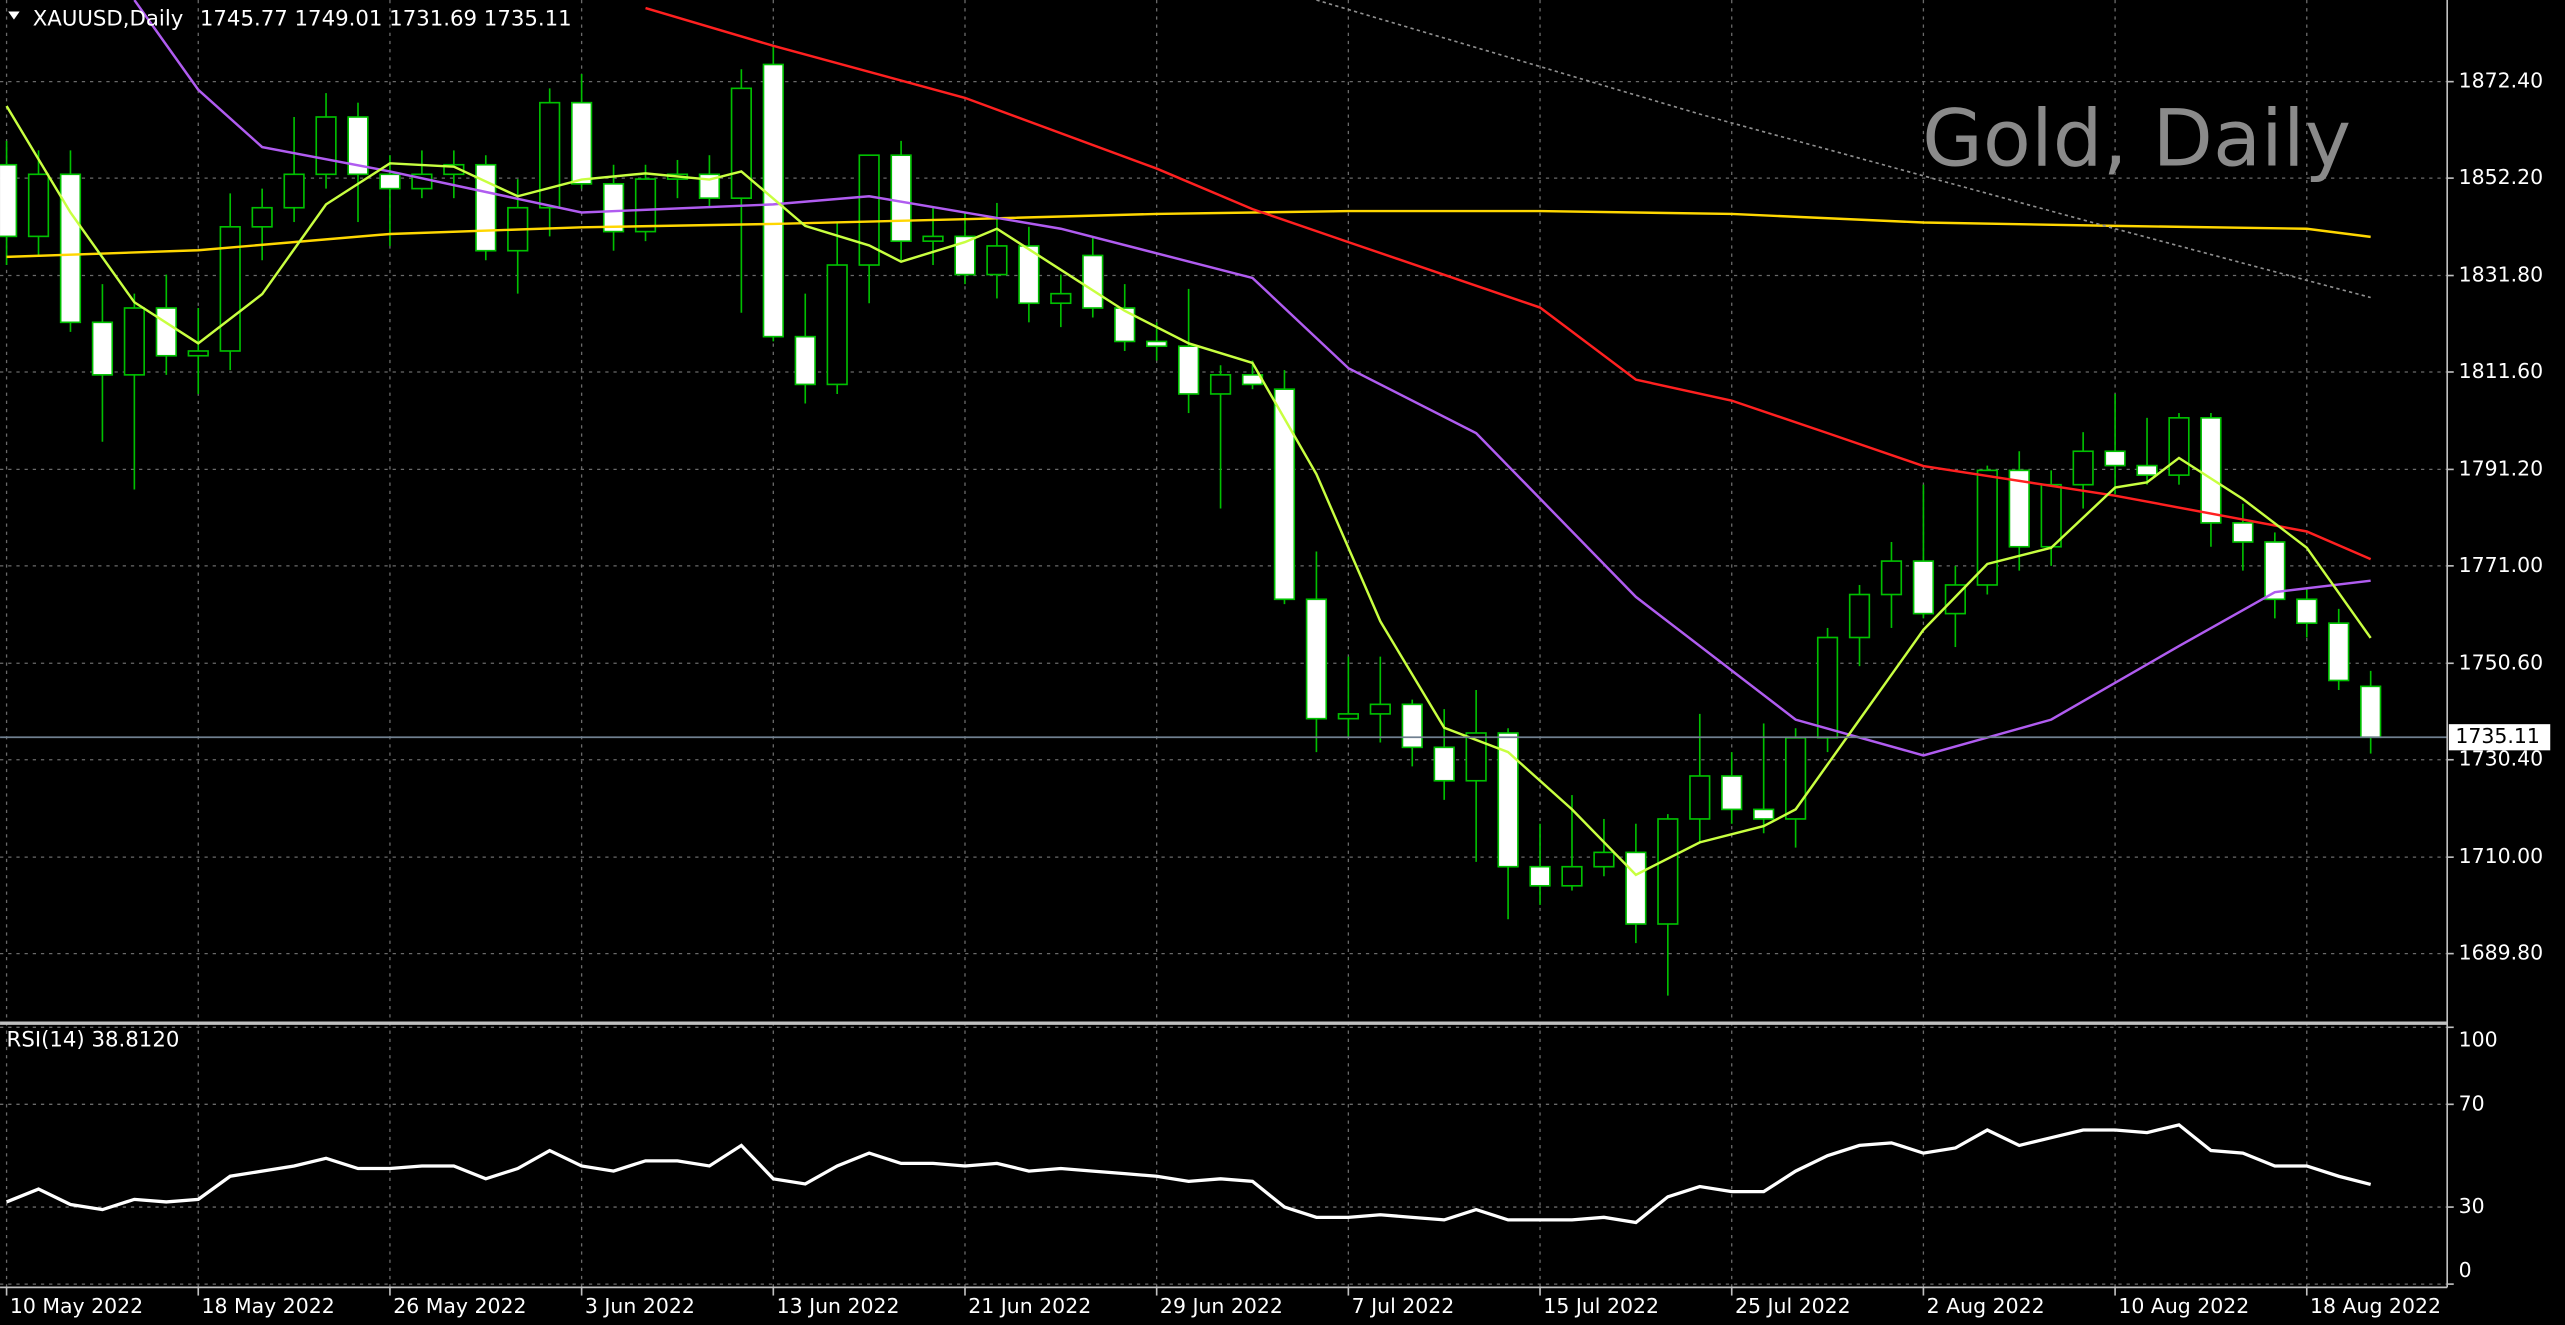 This screenshot has height=1325, width=2565. I want to click on y-tick-label: 100, so click(2478, 1039).